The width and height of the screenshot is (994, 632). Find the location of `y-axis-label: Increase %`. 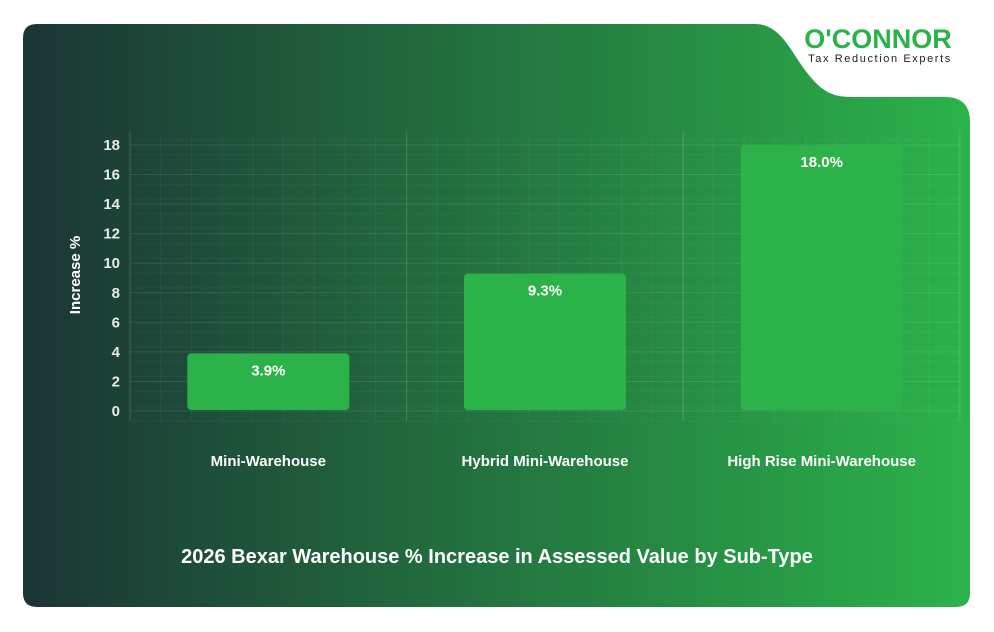

y-axis-label: Increase % is located at coordinates (75, 275).